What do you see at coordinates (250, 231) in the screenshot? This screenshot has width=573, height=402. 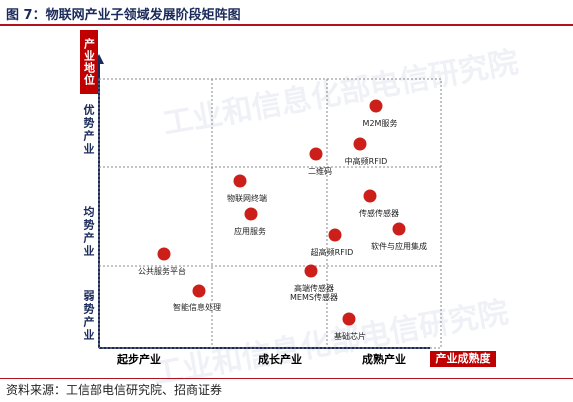 I see `point-label-app-service: 应用服务` at bounding box center [250, 231].